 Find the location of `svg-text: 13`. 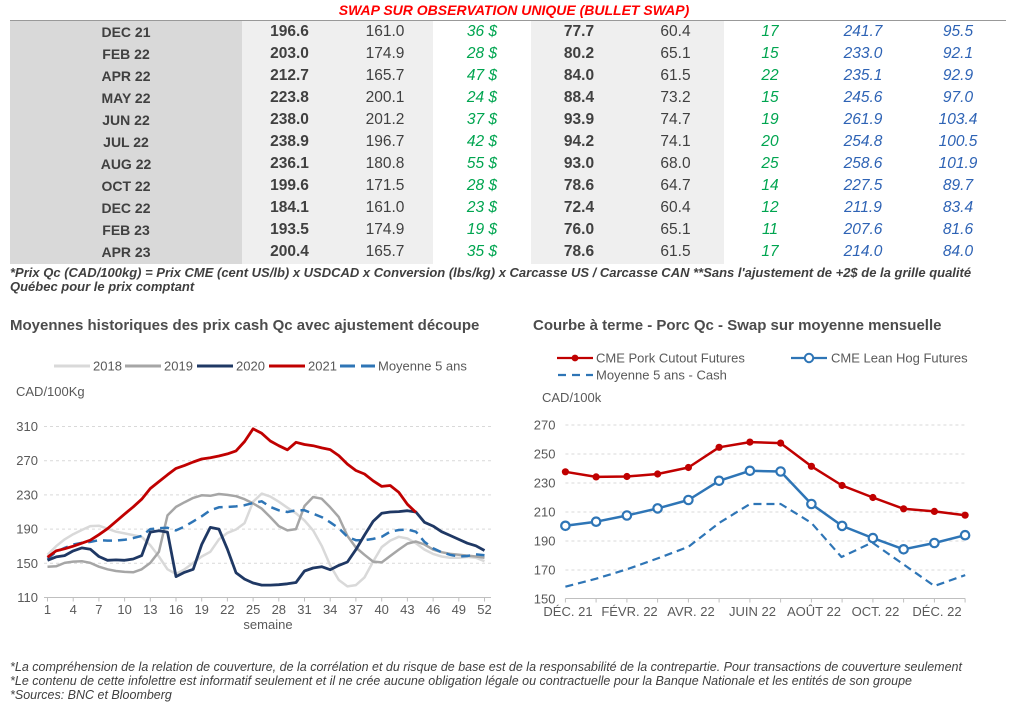

svg-text: 13 is located at coordinates (150, 609).